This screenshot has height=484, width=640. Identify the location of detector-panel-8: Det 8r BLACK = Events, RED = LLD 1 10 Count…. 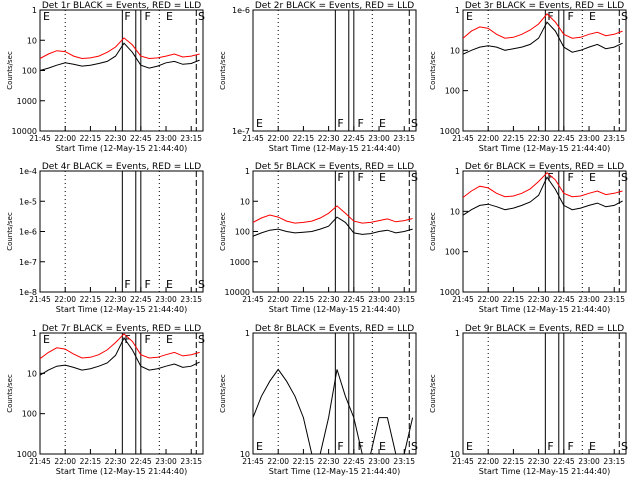
(318, 400).